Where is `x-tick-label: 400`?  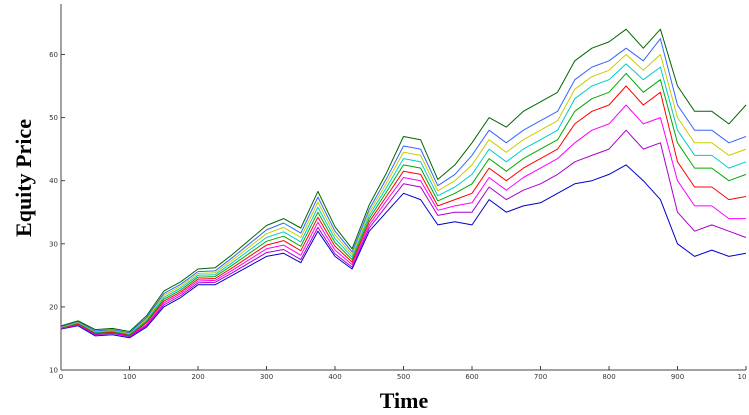
x-tick-label: 400 is located at coordinates (334, 377).